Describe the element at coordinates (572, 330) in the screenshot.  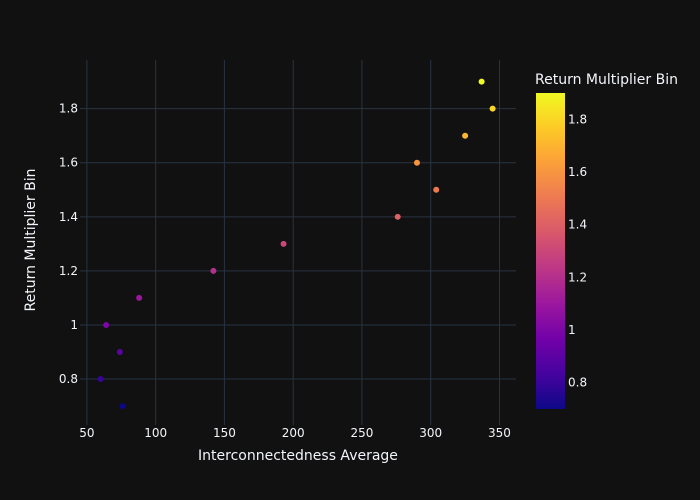
I see `colorbar-tick-label: 1` at that location.